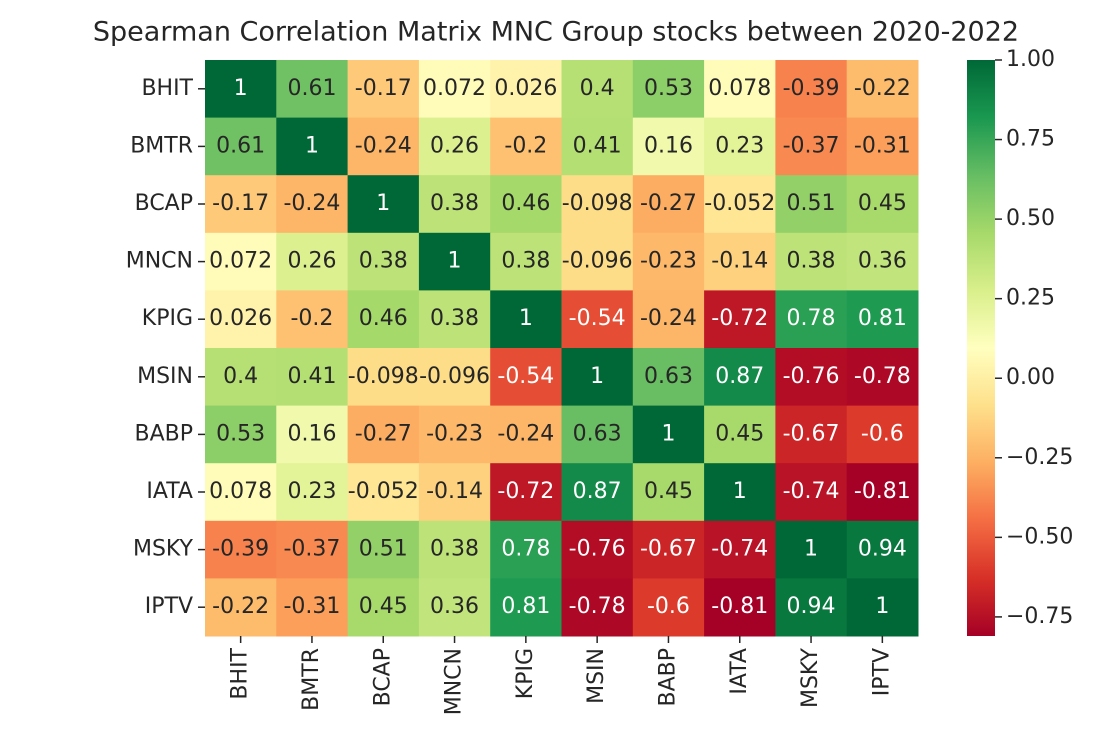  What do you see at coordinates (668, 203) in the screenshot?
I see `cell-label: -0.27` at bounding box center [668, 203].